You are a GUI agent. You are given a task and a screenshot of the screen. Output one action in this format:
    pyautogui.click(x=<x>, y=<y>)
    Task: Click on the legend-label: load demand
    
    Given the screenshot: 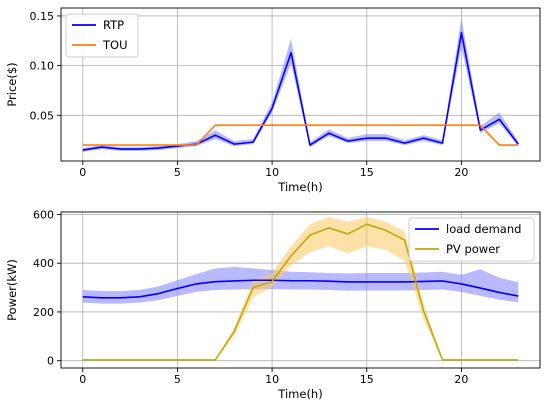 What is the action you would take?
    pyautogui.click(x=483, y=229)
    